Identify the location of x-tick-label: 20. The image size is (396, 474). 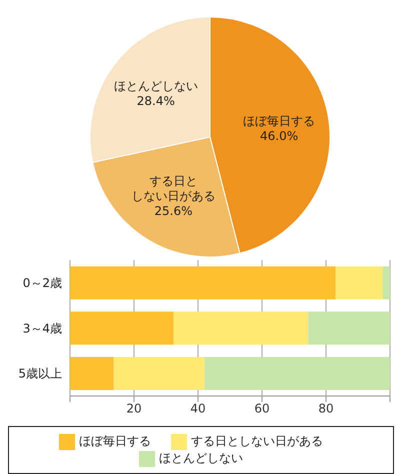
(134, 409).